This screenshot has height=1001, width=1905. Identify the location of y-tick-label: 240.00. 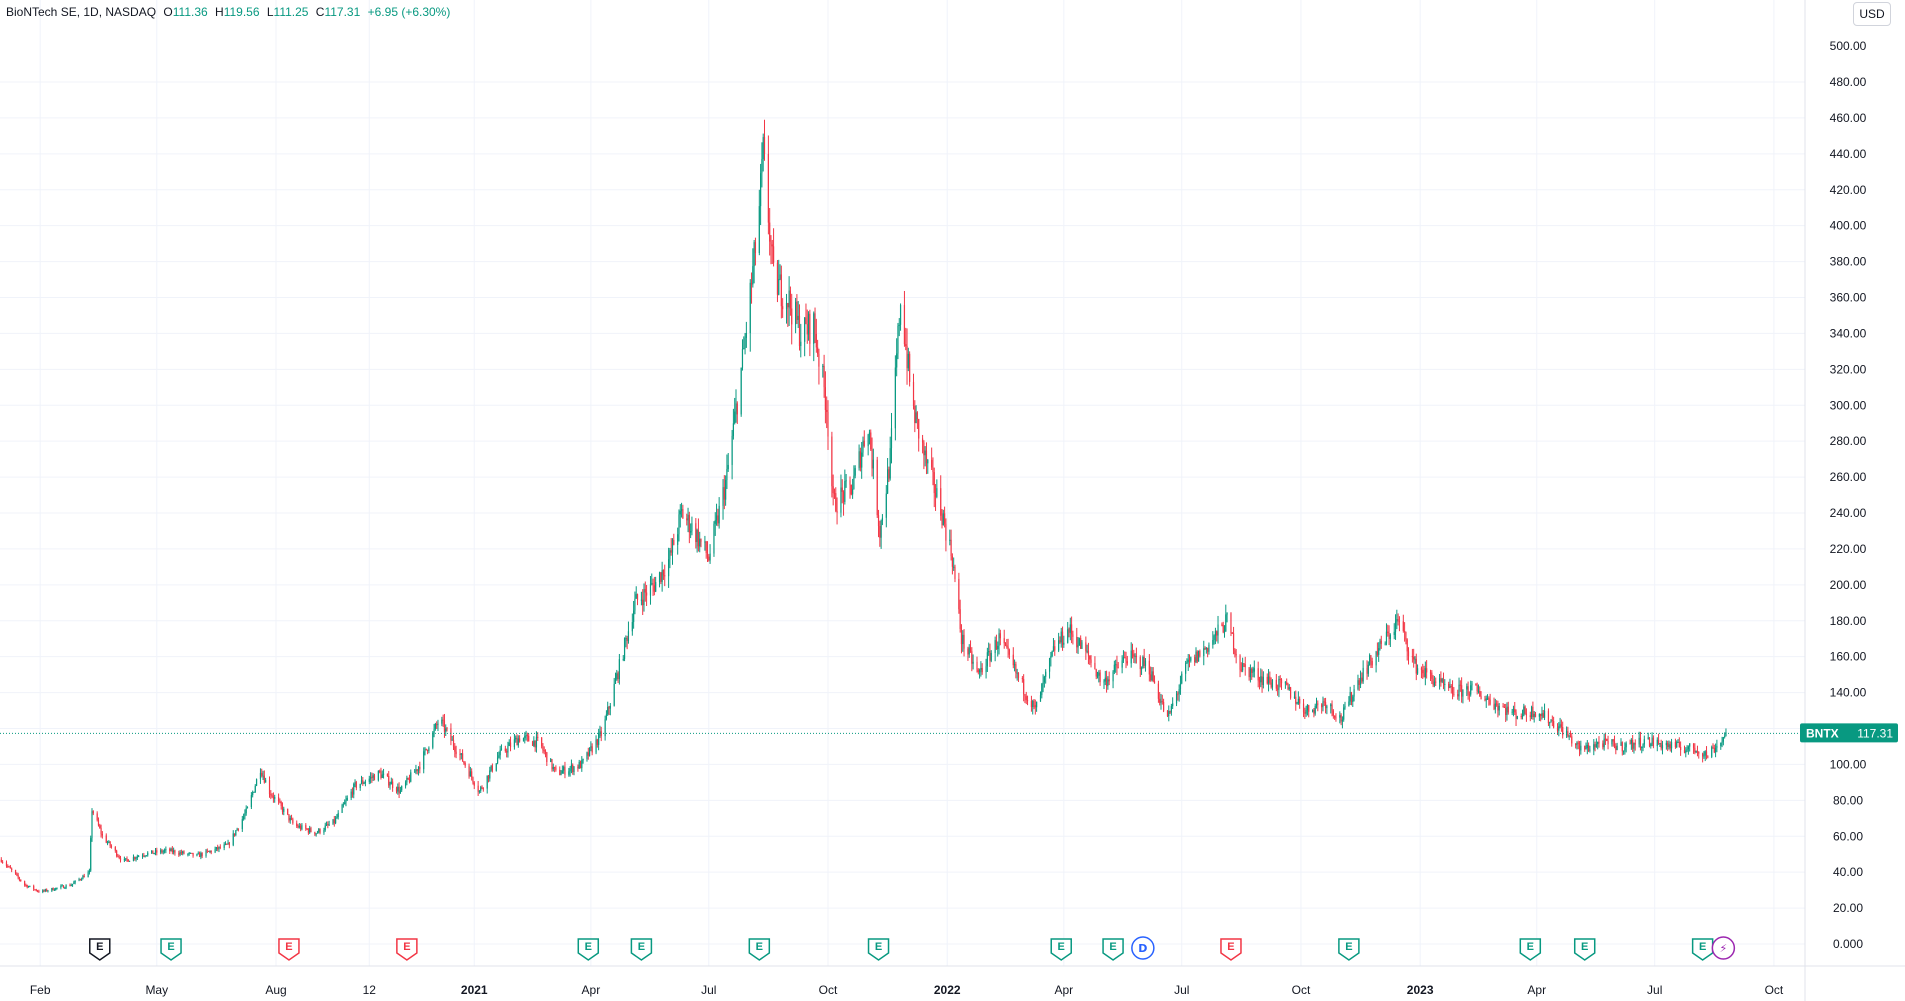
(1848, 513).